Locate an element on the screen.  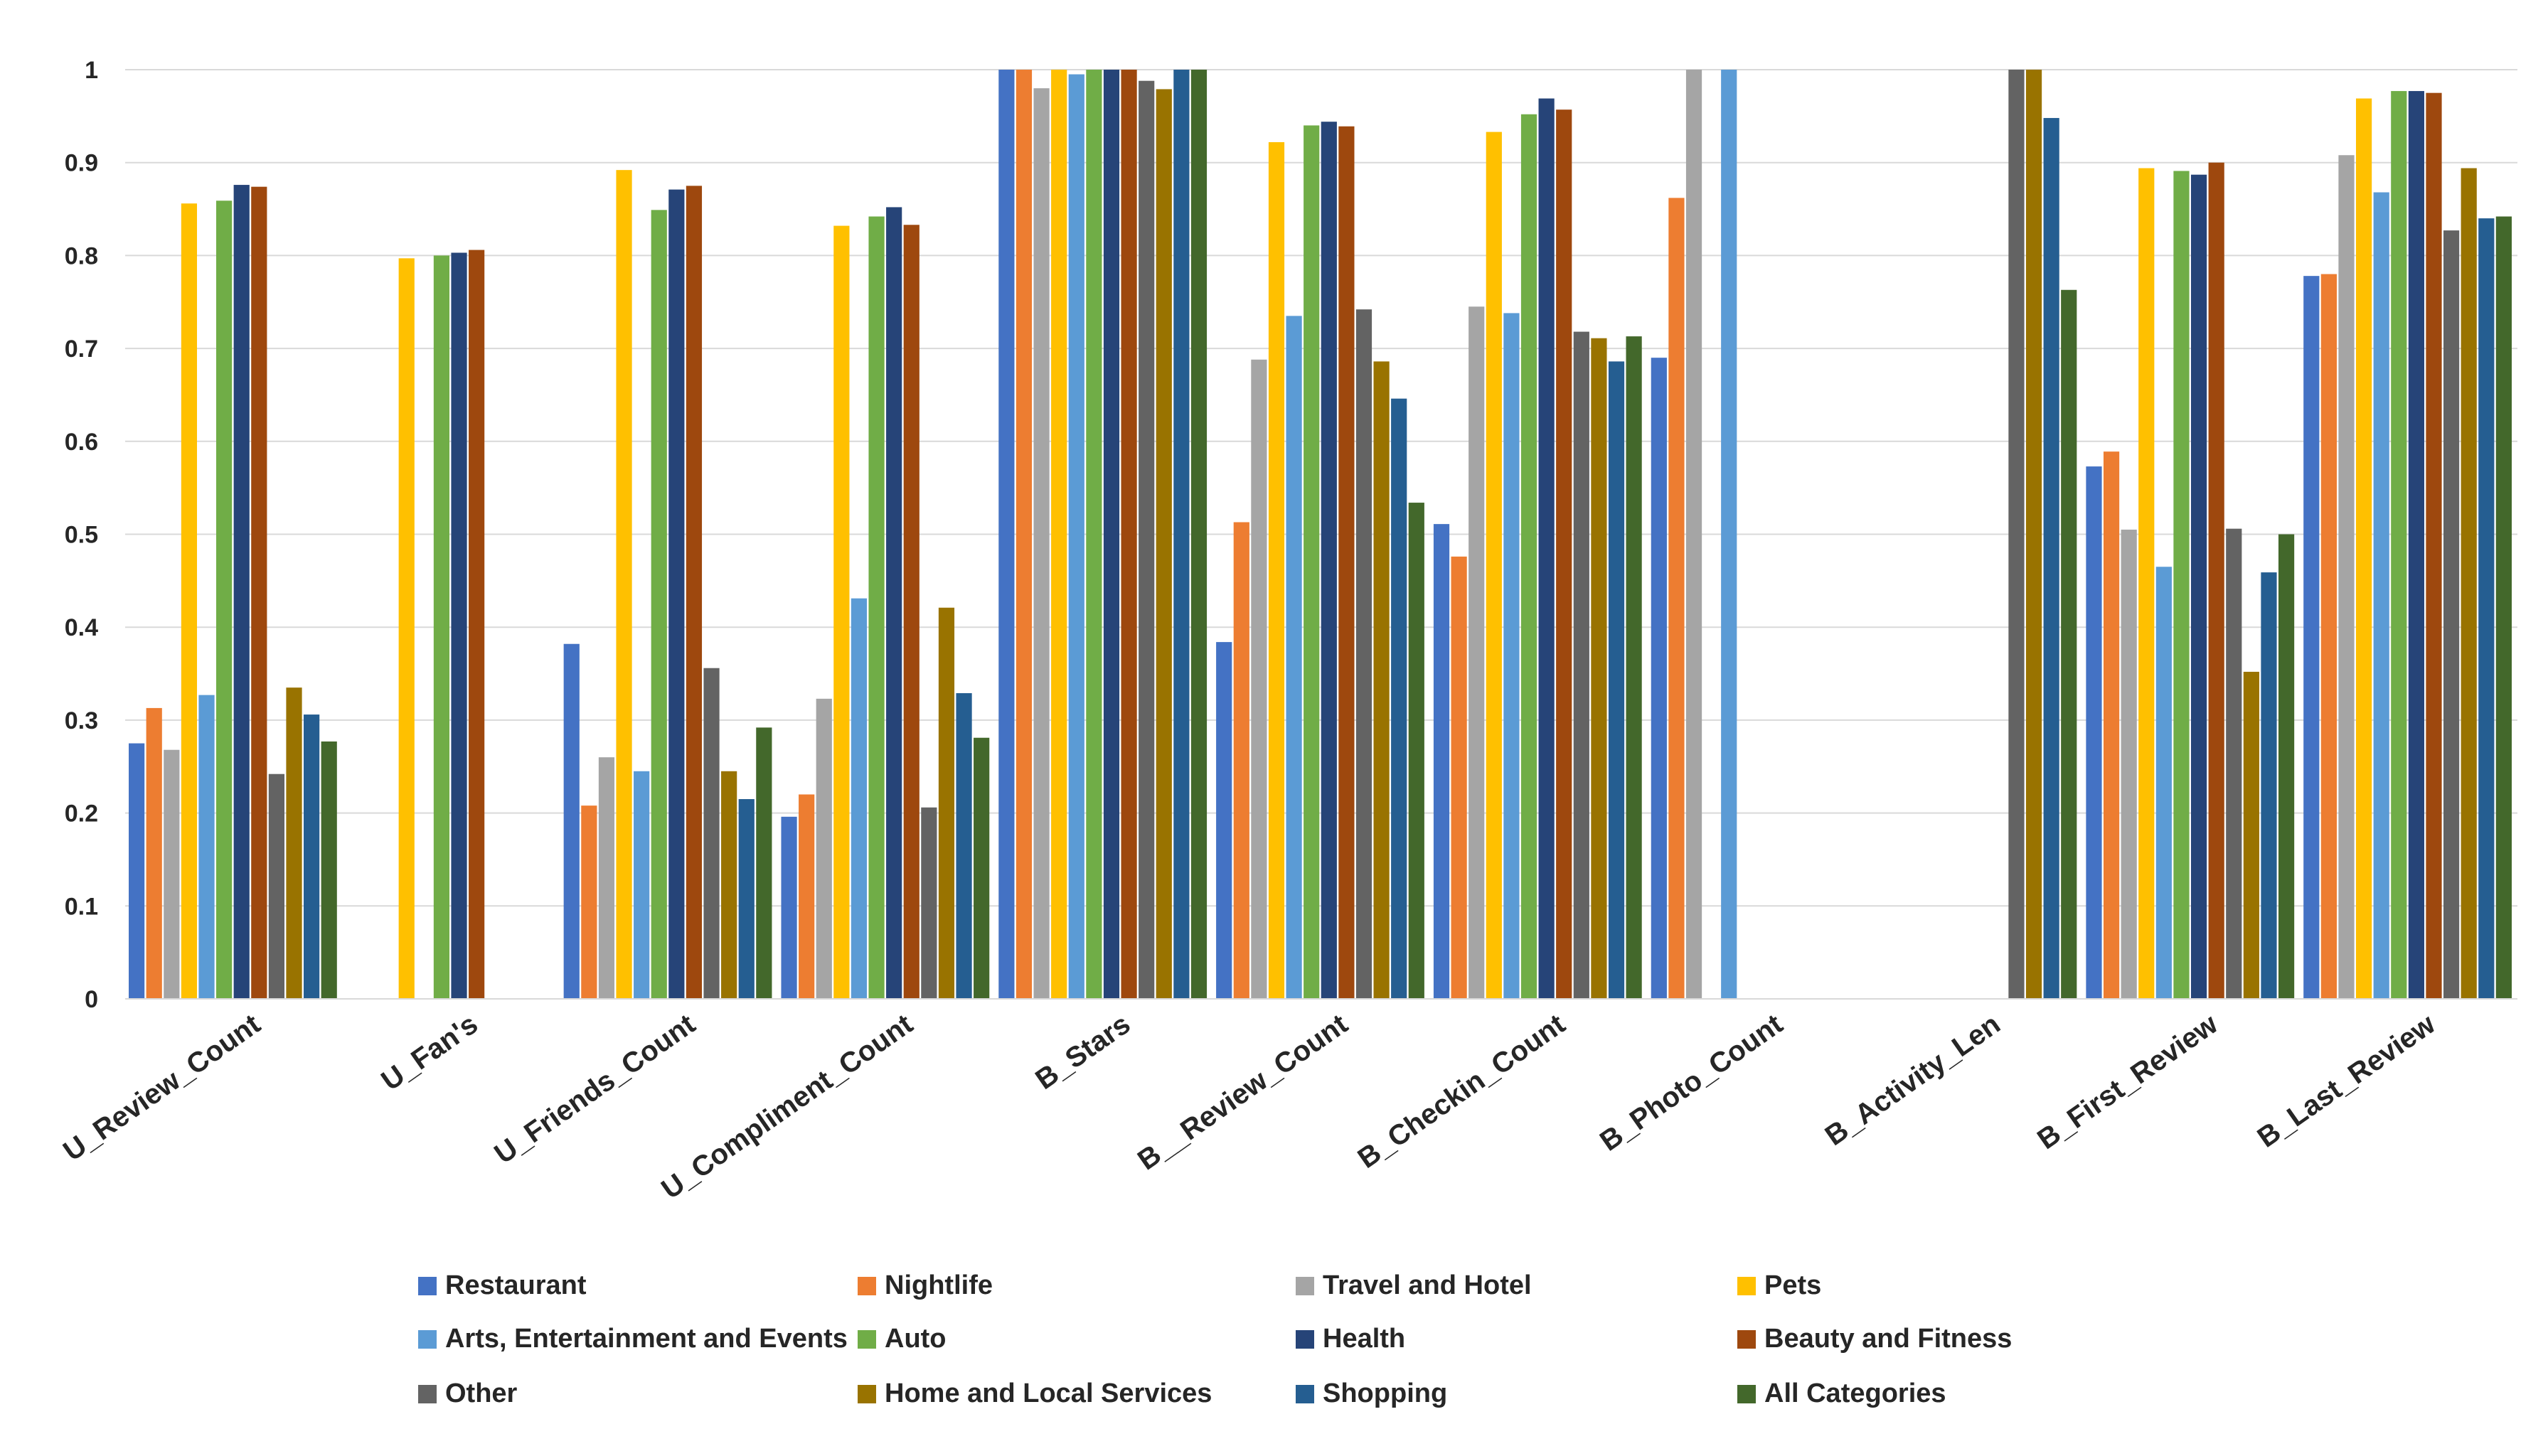
bar-u-compliment-count-other is located at coordinates (929, 903).